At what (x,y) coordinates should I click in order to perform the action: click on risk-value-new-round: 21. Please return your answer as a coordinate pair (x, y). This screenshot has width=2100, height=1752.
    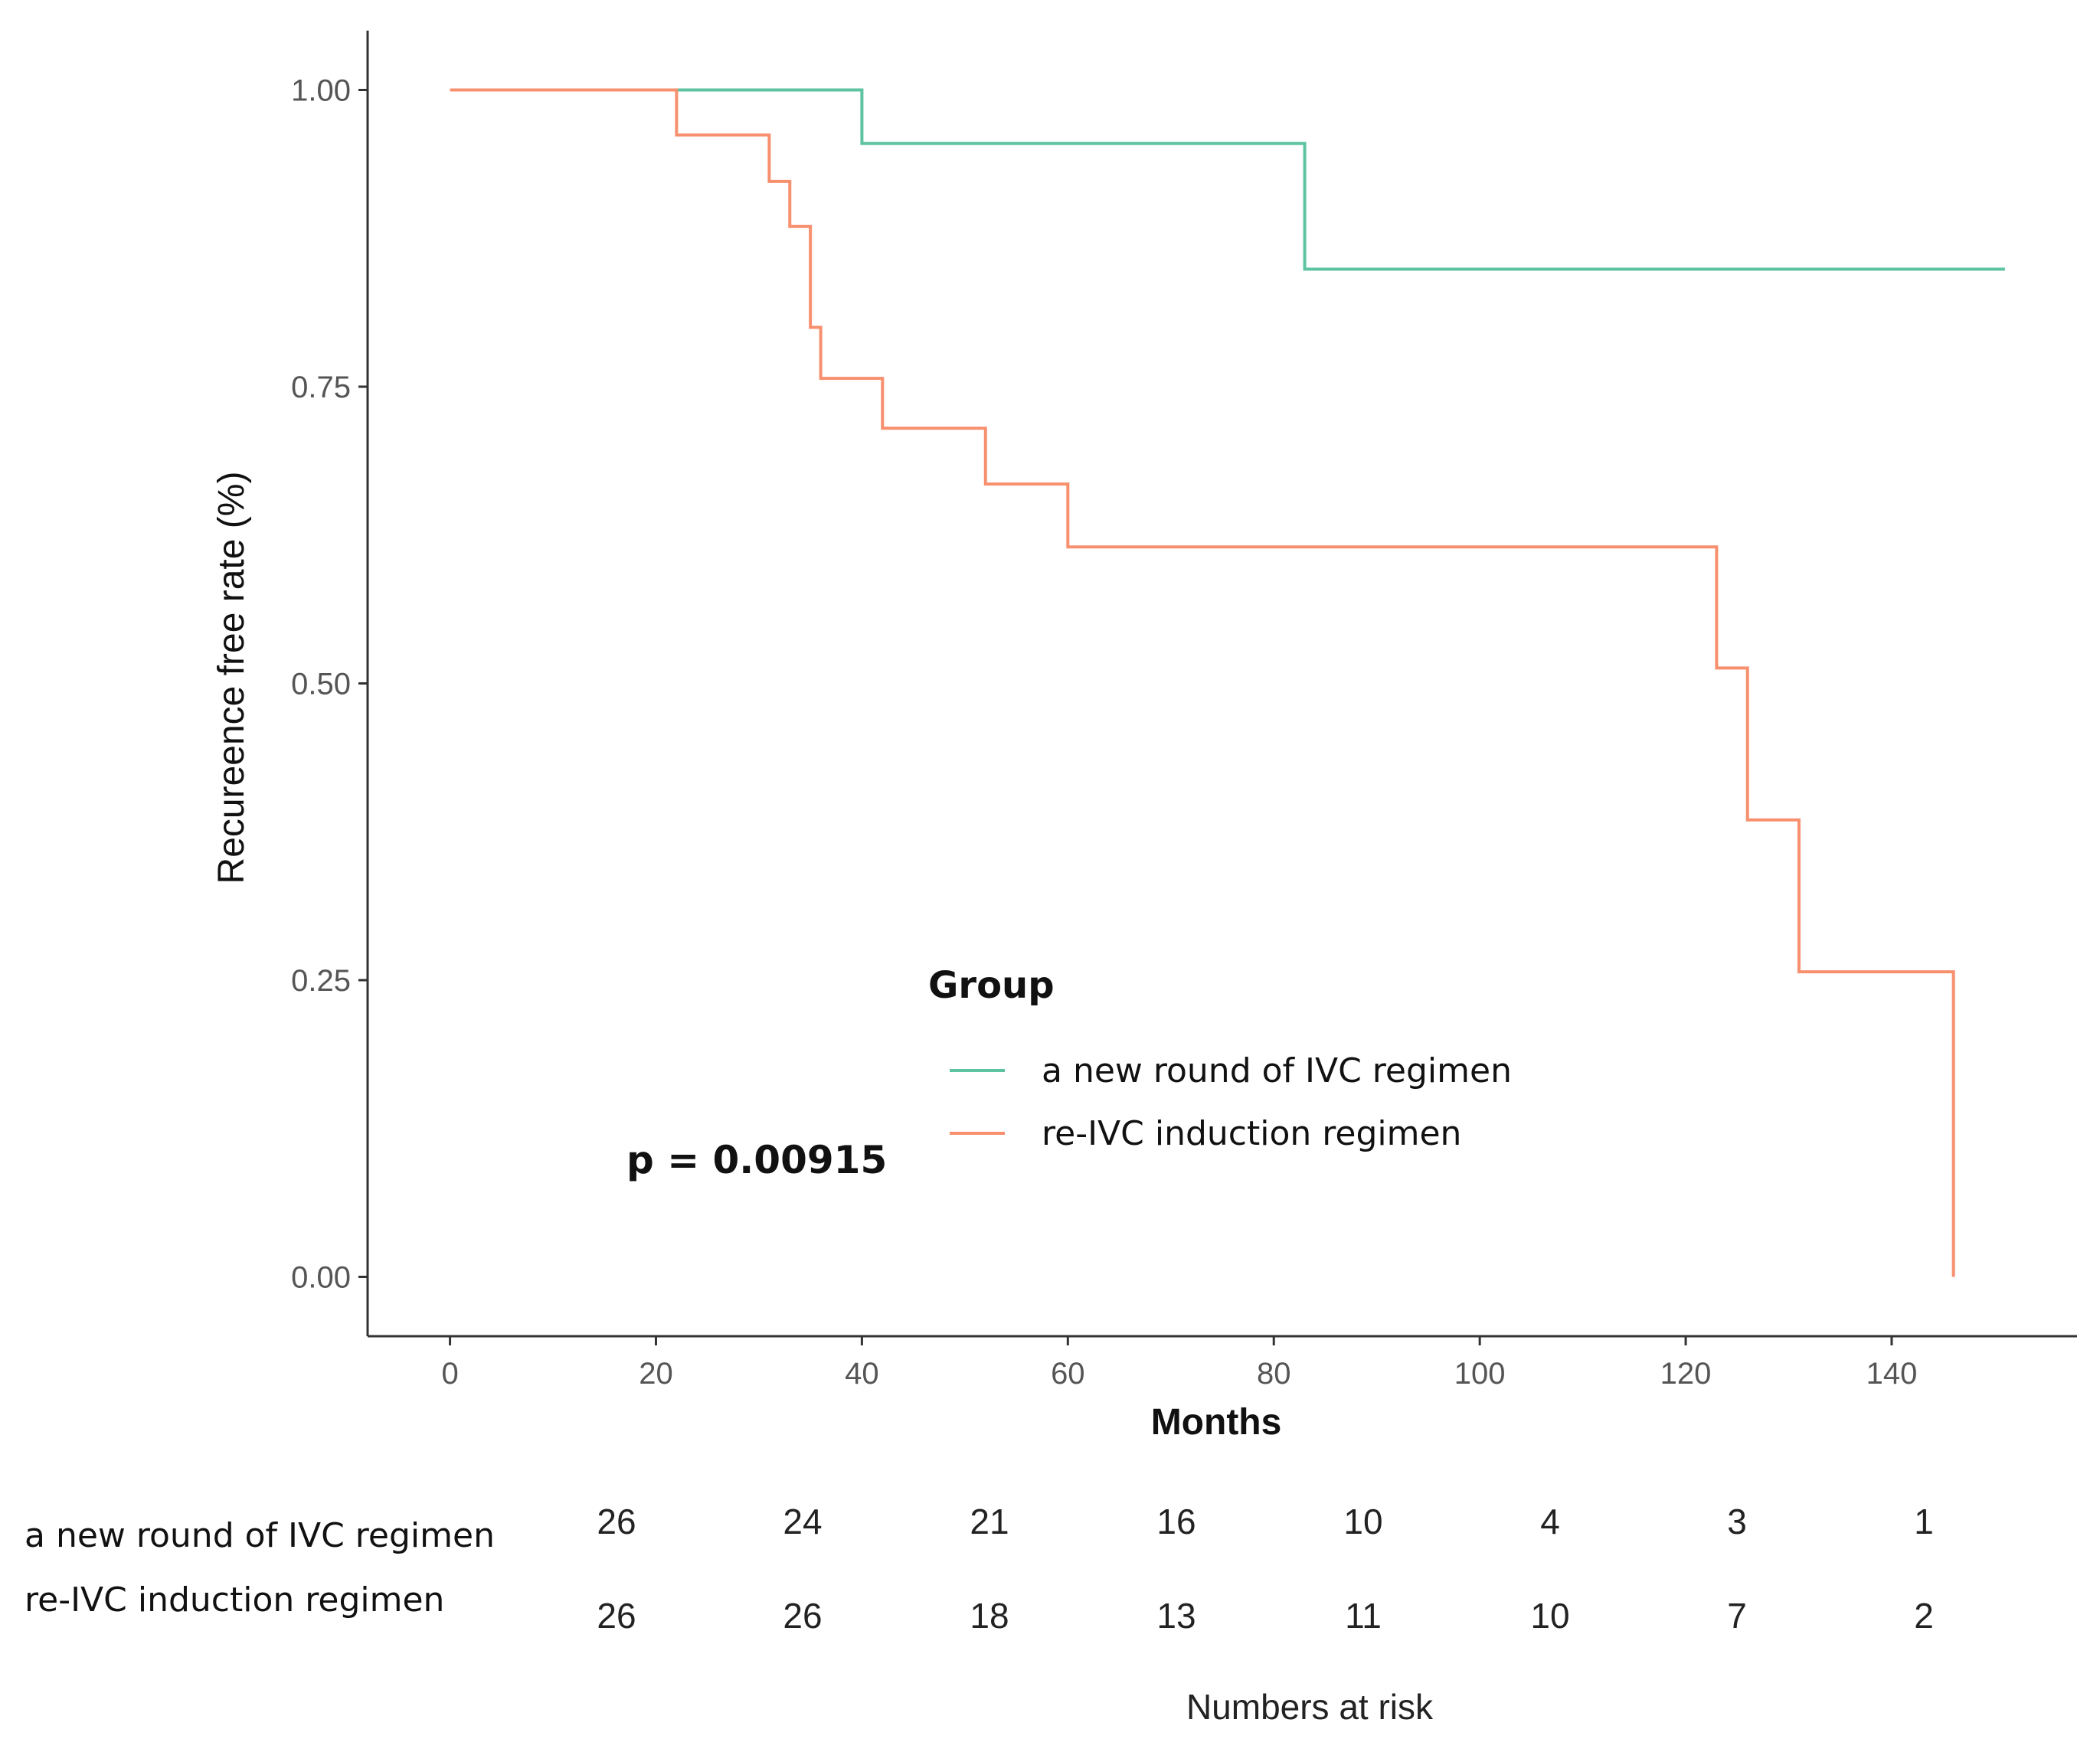
    Looking at the image, I should click on (989, 1521).